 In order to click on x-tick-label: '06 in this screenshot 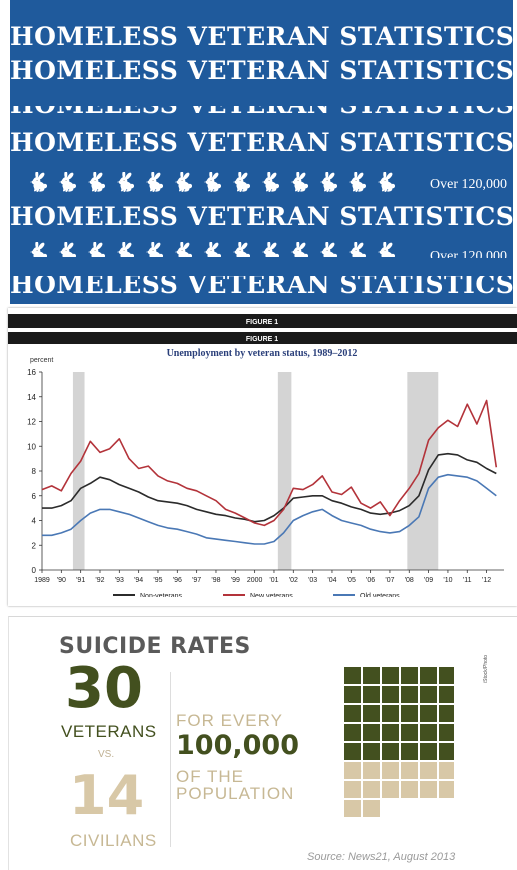, I will do `click(370, 580)`.